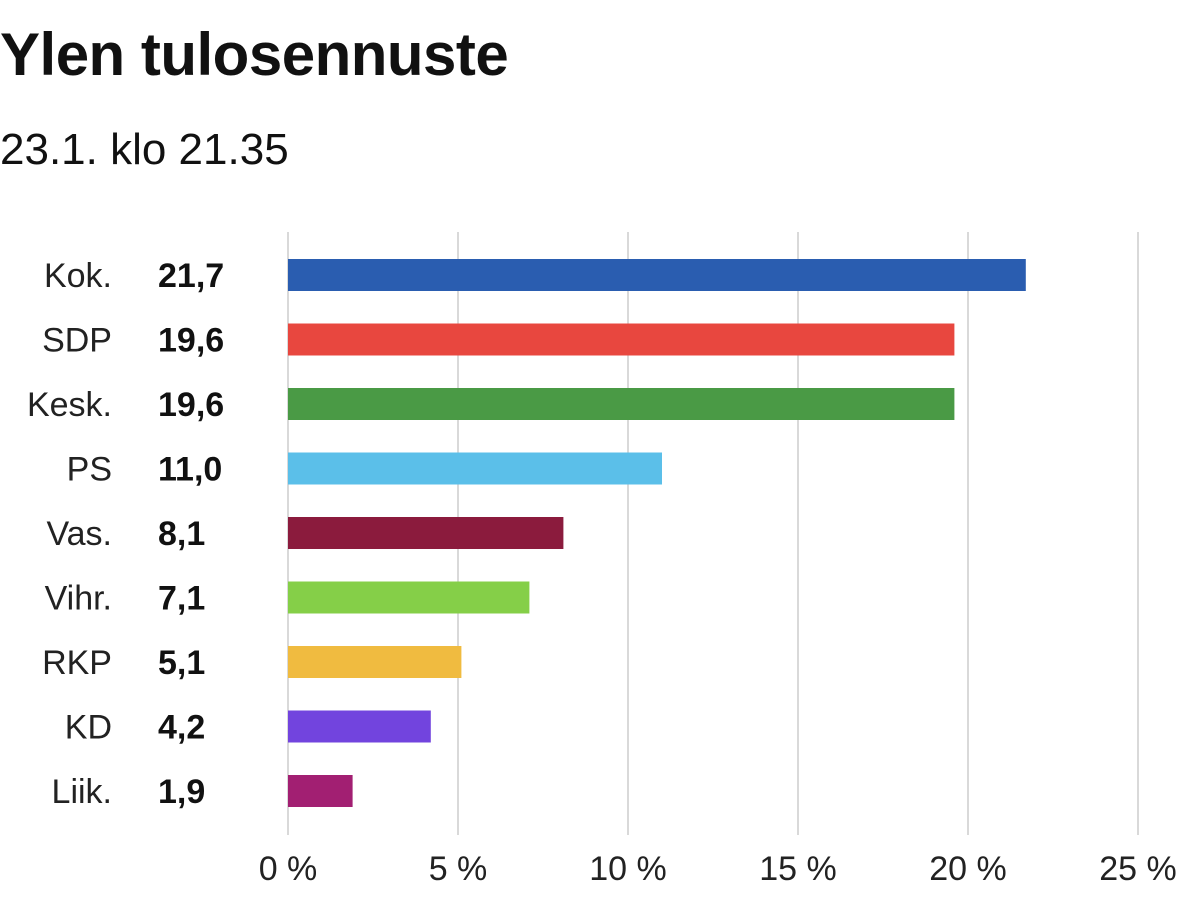  What do you see at coordinates (190, 470) in the screenshot?
I see `value-label: 11,0` at bounding box center [190, 470].